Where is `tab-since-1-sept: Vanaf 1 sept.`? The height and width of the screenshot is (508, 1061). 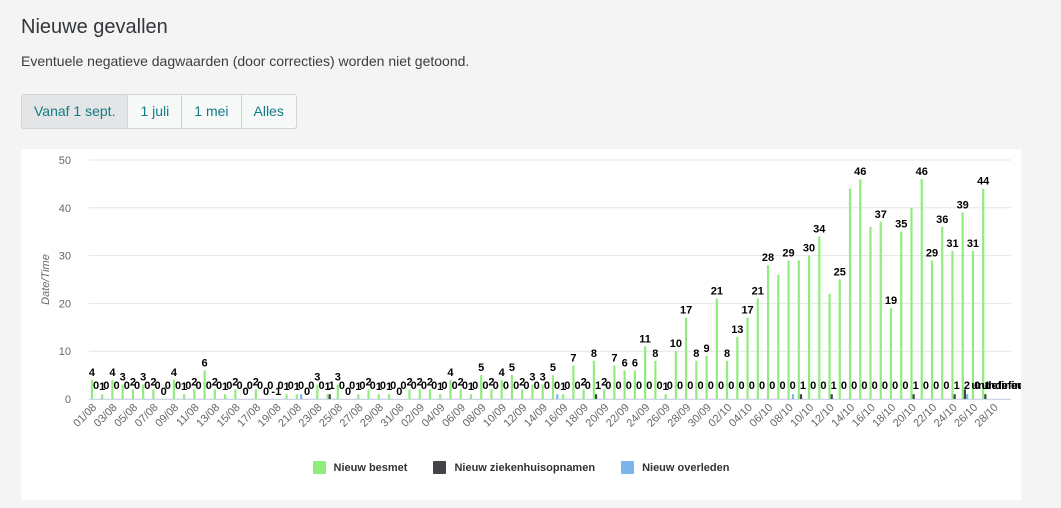
tab-since-1-sept: Vanaf 1 sept. is located at coordinates (75, 111).